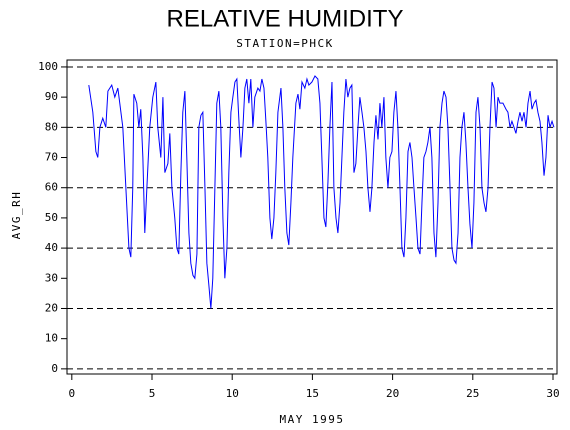 The height and width of the screenshot is (430, 570). What do you see at coordinates (285, 18) in the screenshot?
I see `chart-title: RELATIVE HUMIDITY` at bounding box center [285, 18].